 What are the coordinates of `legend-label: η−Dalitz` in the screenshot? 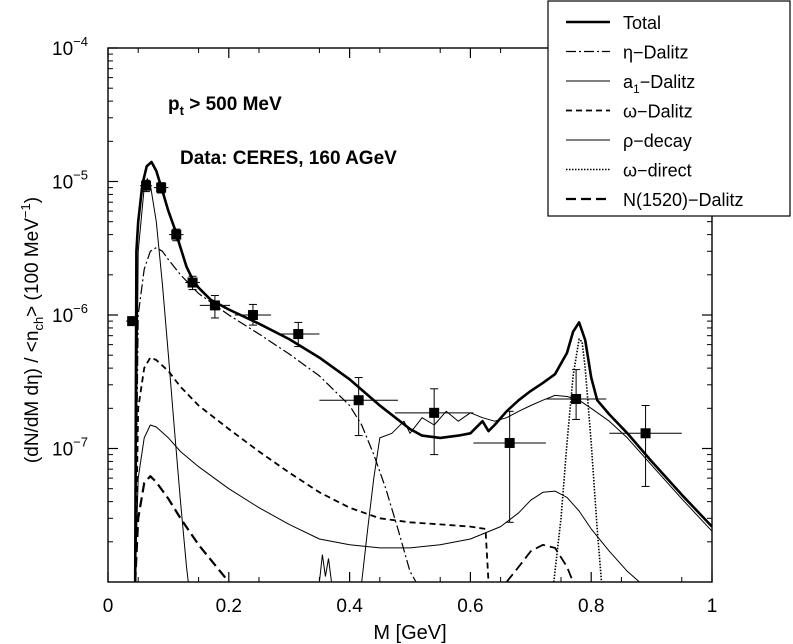 It's located at (656, 53).